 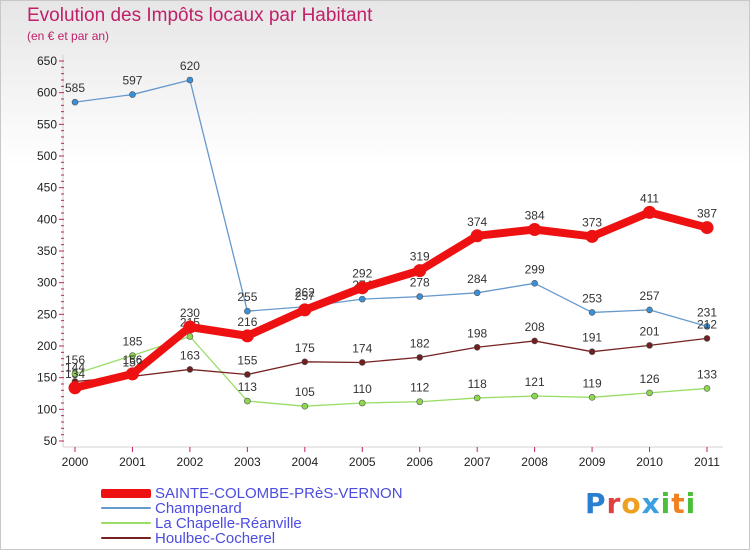 I want to click on data-label-champenard: 253, so click(x=592, y=298).